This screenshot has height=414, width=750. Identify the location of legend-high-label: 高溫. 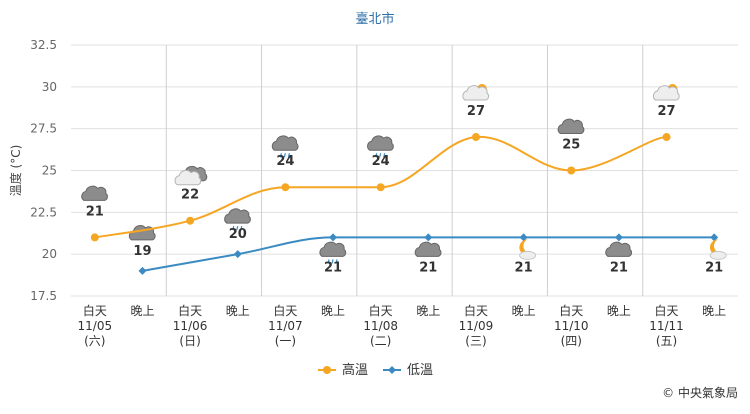
(355, 370).